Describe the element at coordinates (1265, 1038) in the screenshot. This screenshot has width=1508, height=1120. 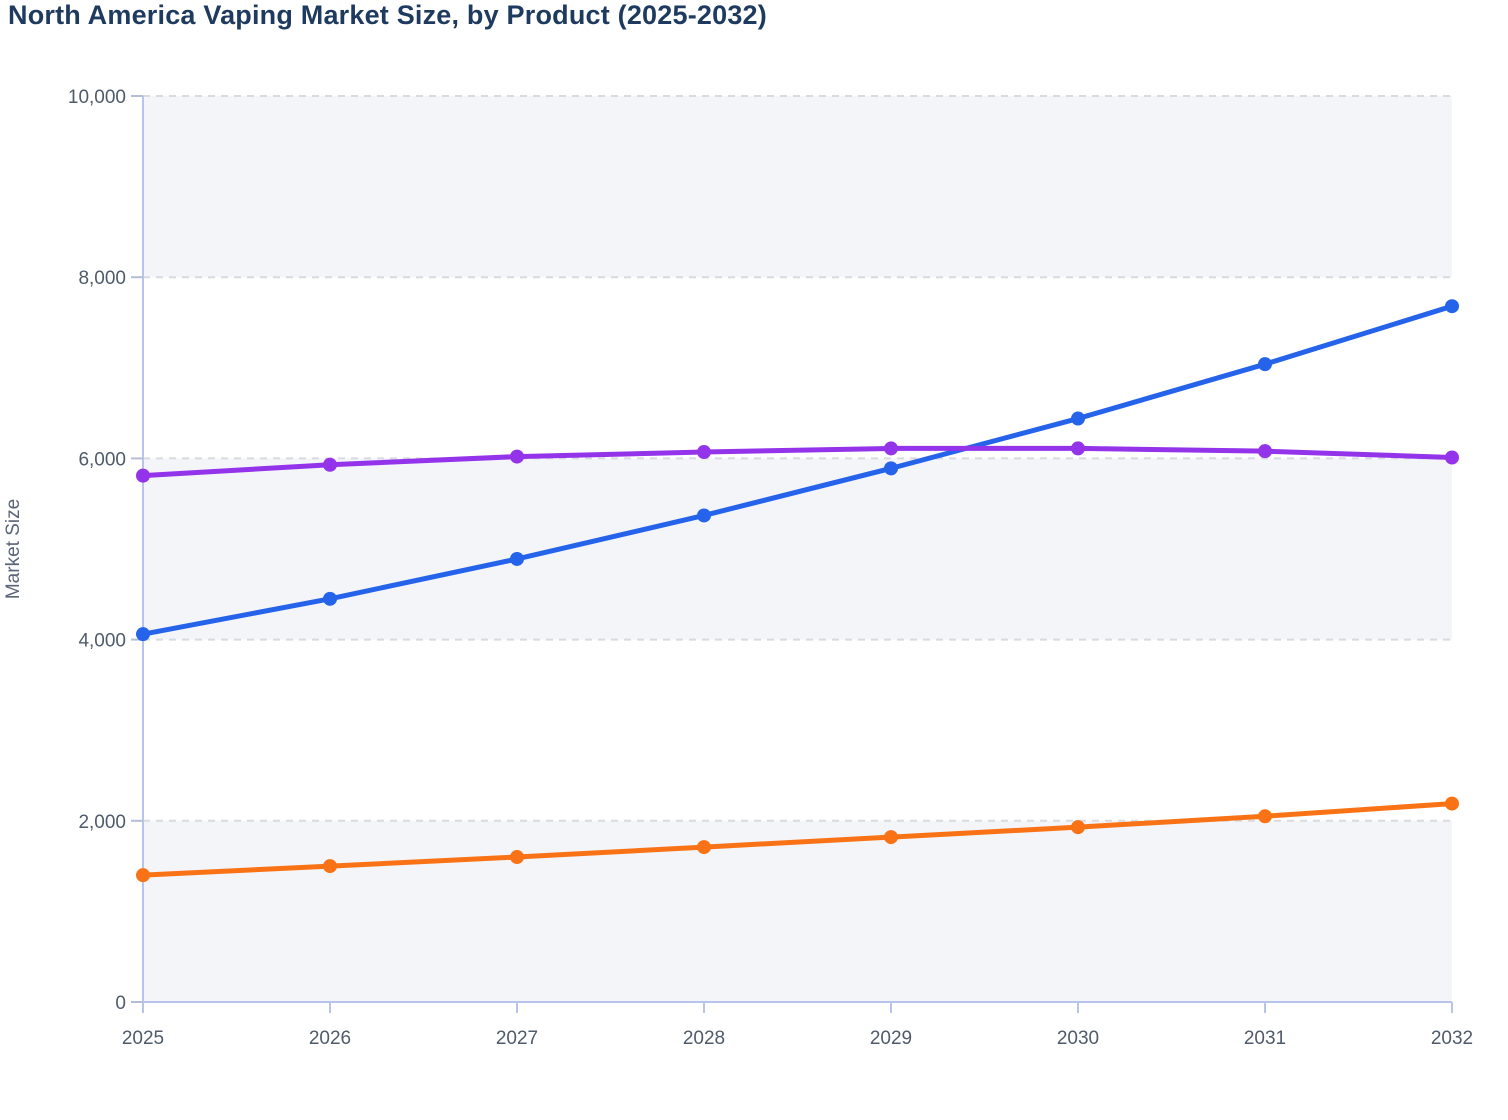
I see `x-tick-label: 2031` at that location.